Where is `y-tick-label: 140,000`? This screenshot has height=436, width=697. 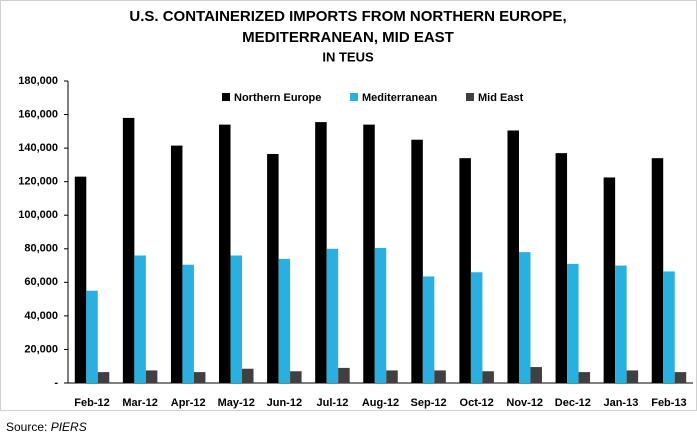 y-tick-label: 140,000 is located at coordinates (38, 148).